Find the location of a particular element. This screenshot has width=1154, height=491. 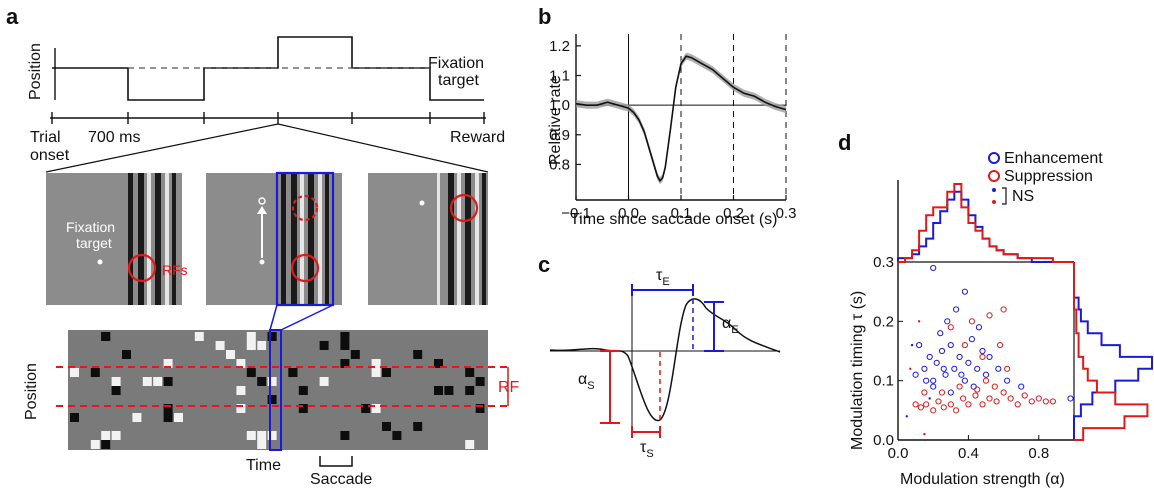

d-ytick-label: 0.2 is located at coordinates (883, 321).